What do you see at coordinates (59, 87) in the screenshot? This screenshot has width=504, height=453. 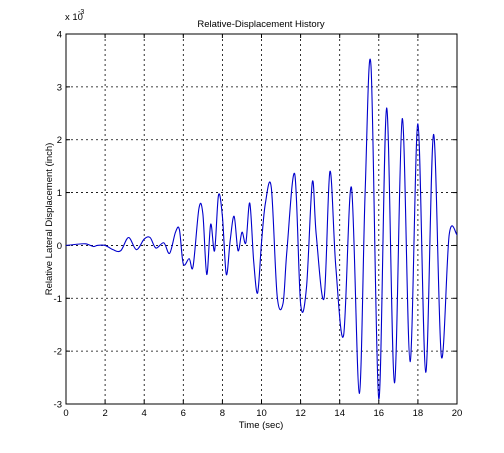 I see `y-tick-label: 3` at bounding box center [59, 87].